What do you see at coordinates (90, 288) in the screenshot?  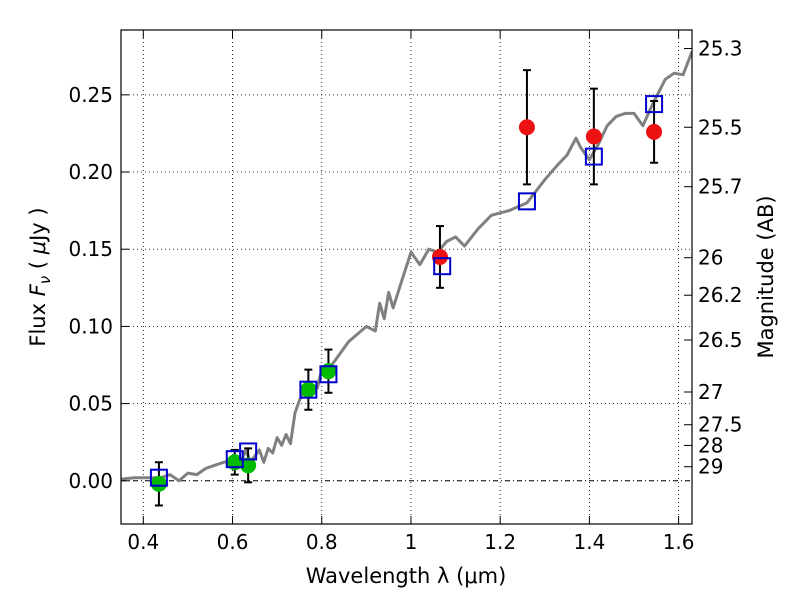 I see `y-tick-labels: 0.00 0.05 0.10 0.15 0.20 0.25` at bounding box center [90, 288].